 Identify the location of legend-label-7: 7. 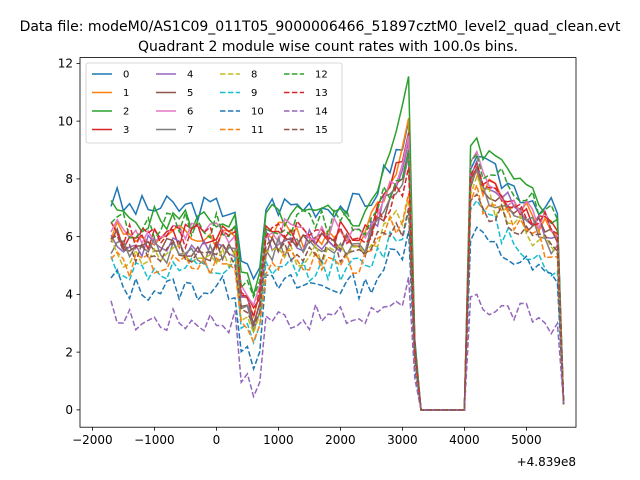
(190, 130).